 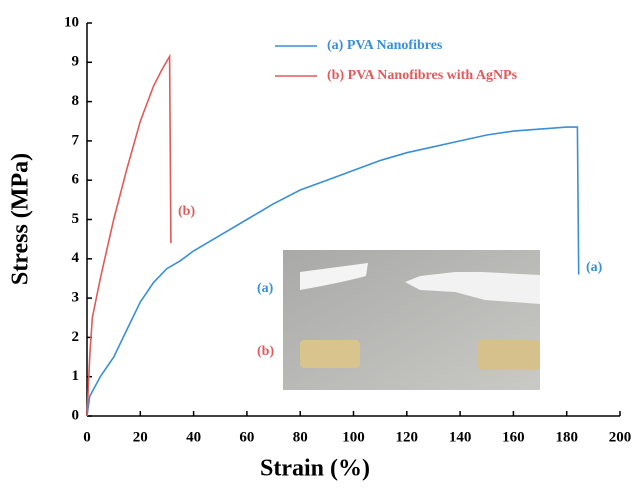 What do you see at coordinates (140, 437) in the screenshot?
I see `x-tick-label: 20` at bounding box center [140, 437].